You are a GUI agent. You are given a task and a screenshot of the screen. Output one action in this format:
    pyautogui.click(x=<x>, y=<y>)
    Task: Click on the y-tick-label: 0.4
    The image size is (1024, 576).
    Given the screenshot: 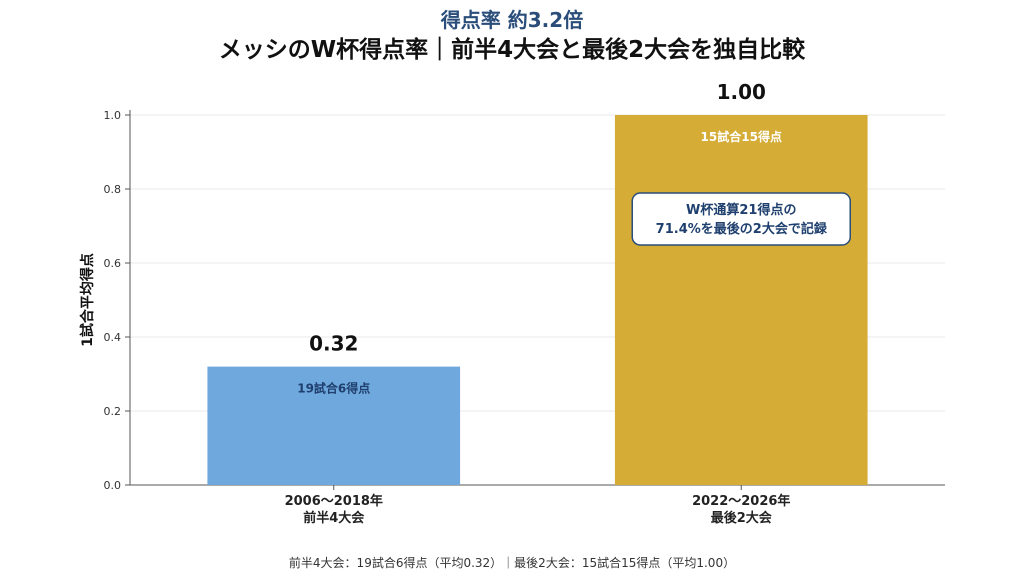 What is the action you would take?
    pyautogui.click(x=113, y=337)
    